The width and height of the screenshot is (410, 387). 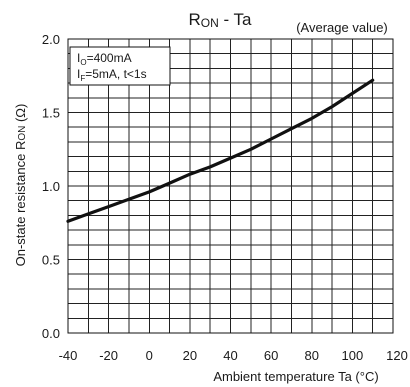 I want to click on x-tick-label: -40, so click(x=68, y=355).